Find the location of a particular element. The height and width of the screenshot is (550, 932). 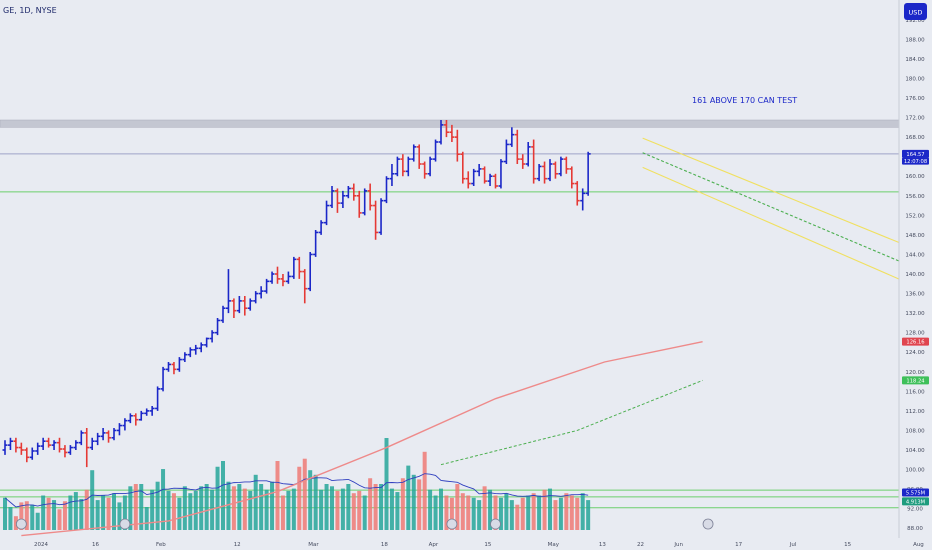

price-axis-panel is located at coordinates (915, 275).